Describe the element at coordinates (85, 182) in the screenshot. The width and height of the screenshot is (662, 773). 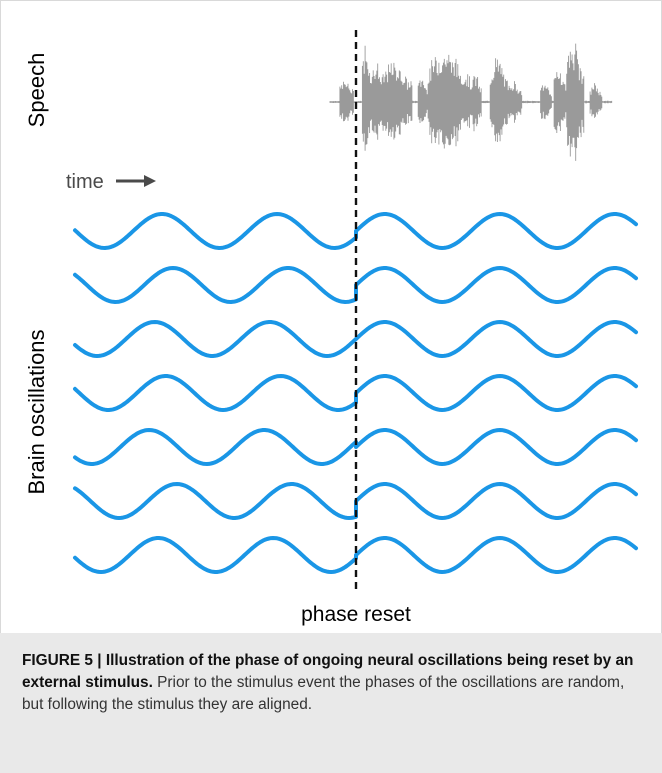
I see `time-label: time` at that location.